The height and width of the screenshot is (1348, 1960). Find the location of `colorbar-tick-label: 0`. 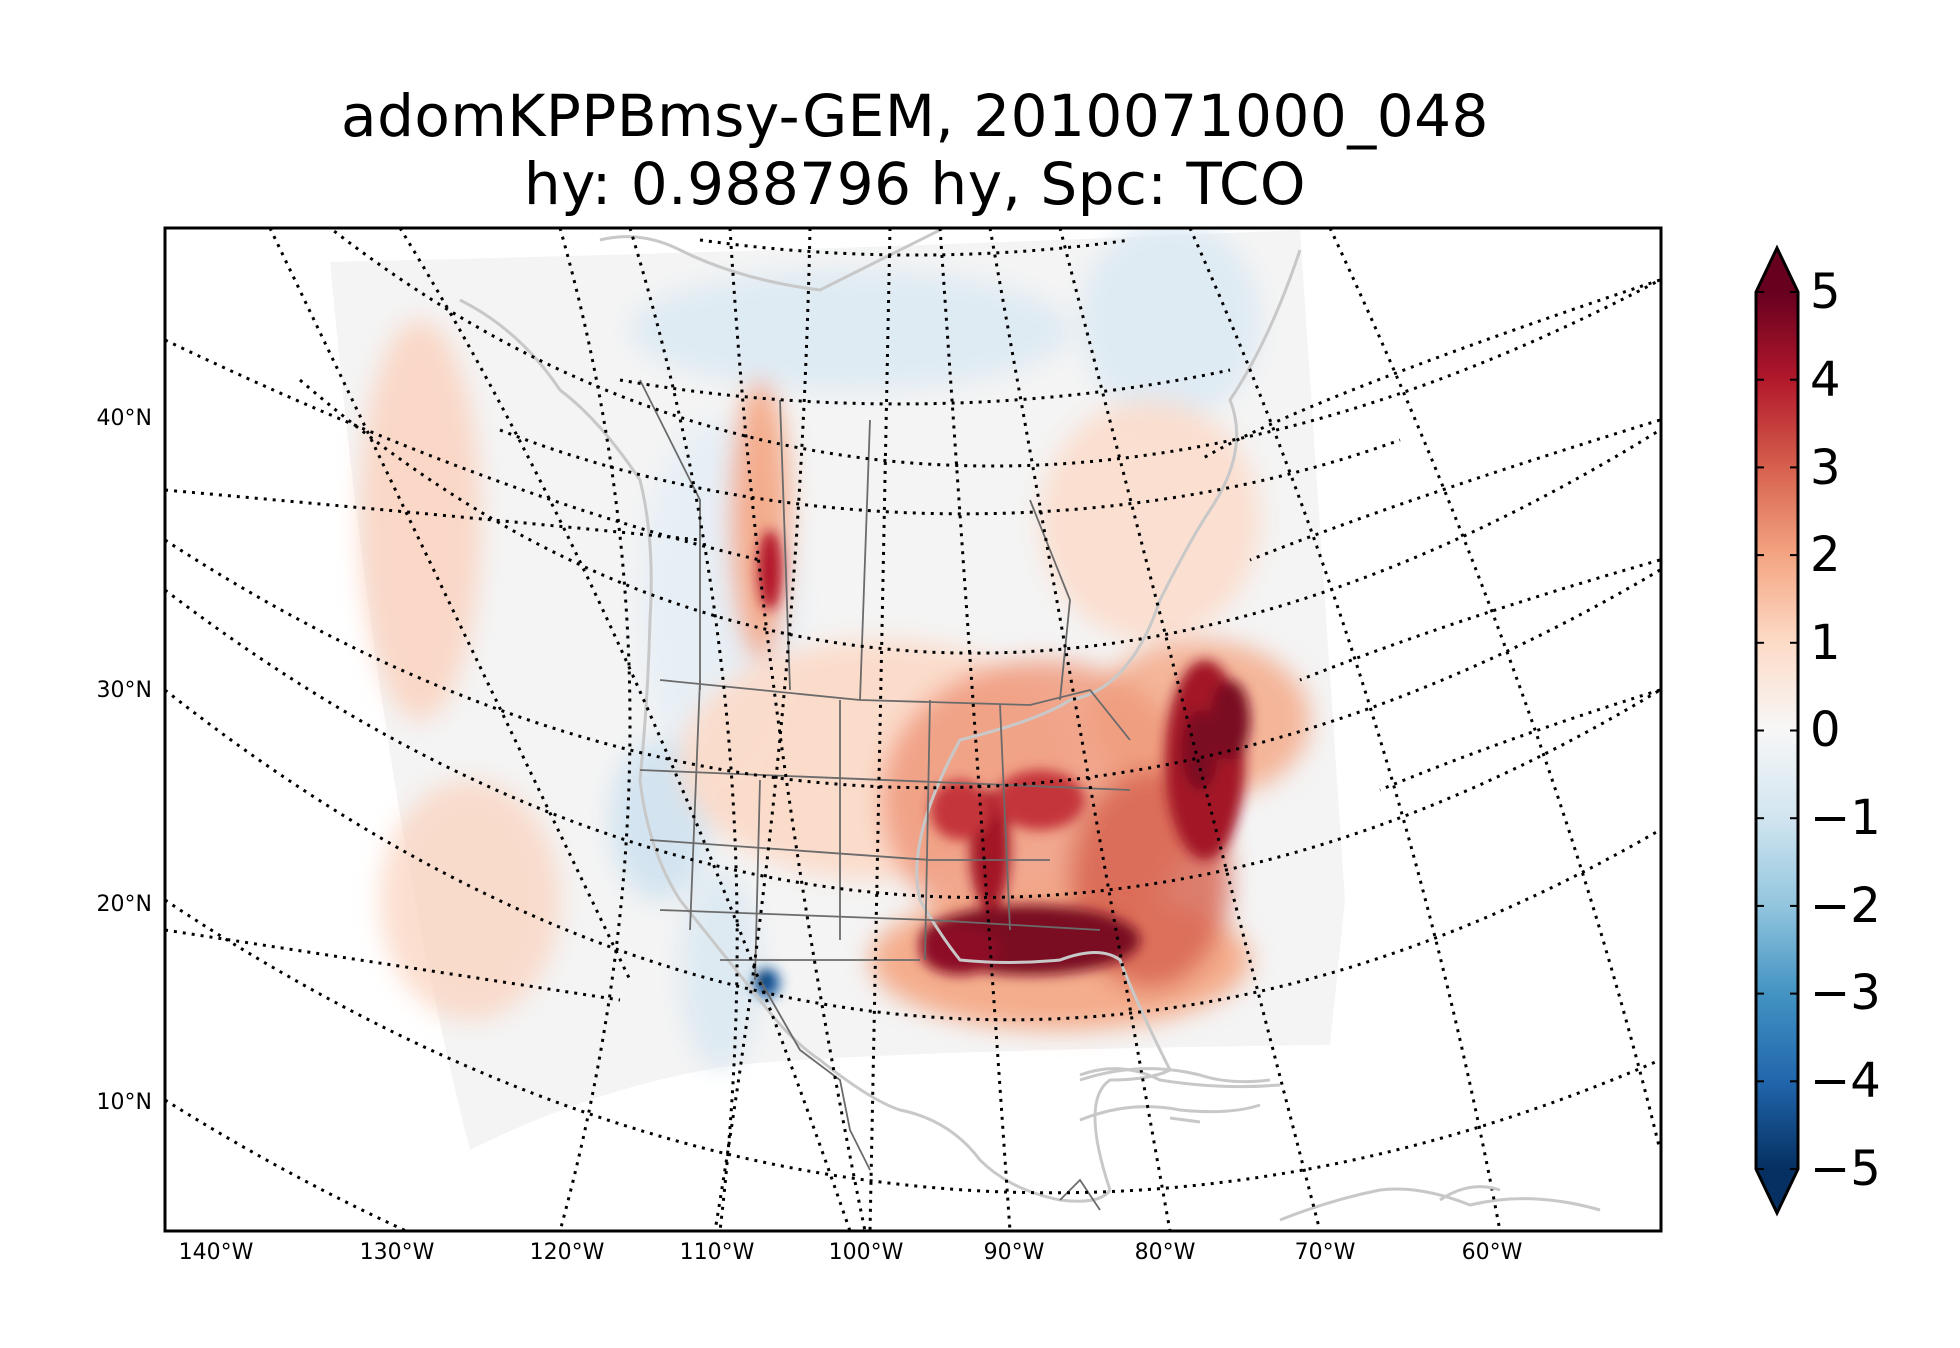

colorbar-tick-label: 0 is located at coordinates (1825, 730).